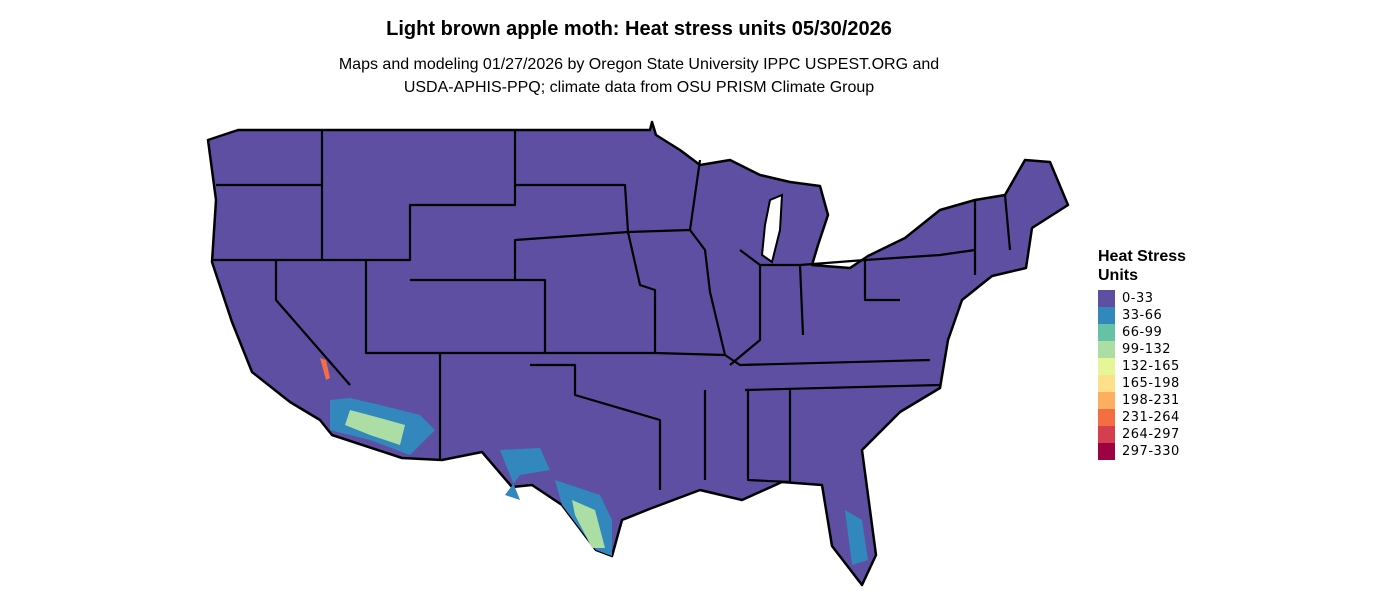 Image resolution: width=1400 pixels, height=594 pixels. I want to click on legend-label: 297-330, so click(1151, 451).